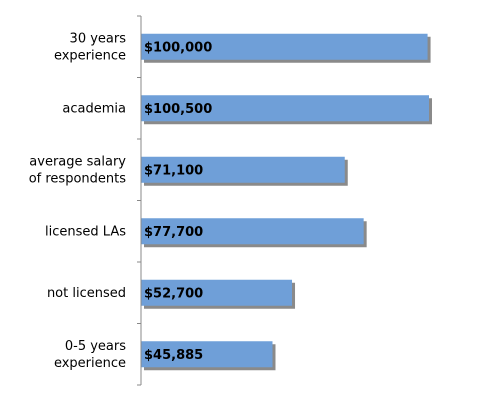 Image resolution: width=500 pixels, height=401 pixels. I want to click on category-label: average salary of respondents, so click(78, 170).